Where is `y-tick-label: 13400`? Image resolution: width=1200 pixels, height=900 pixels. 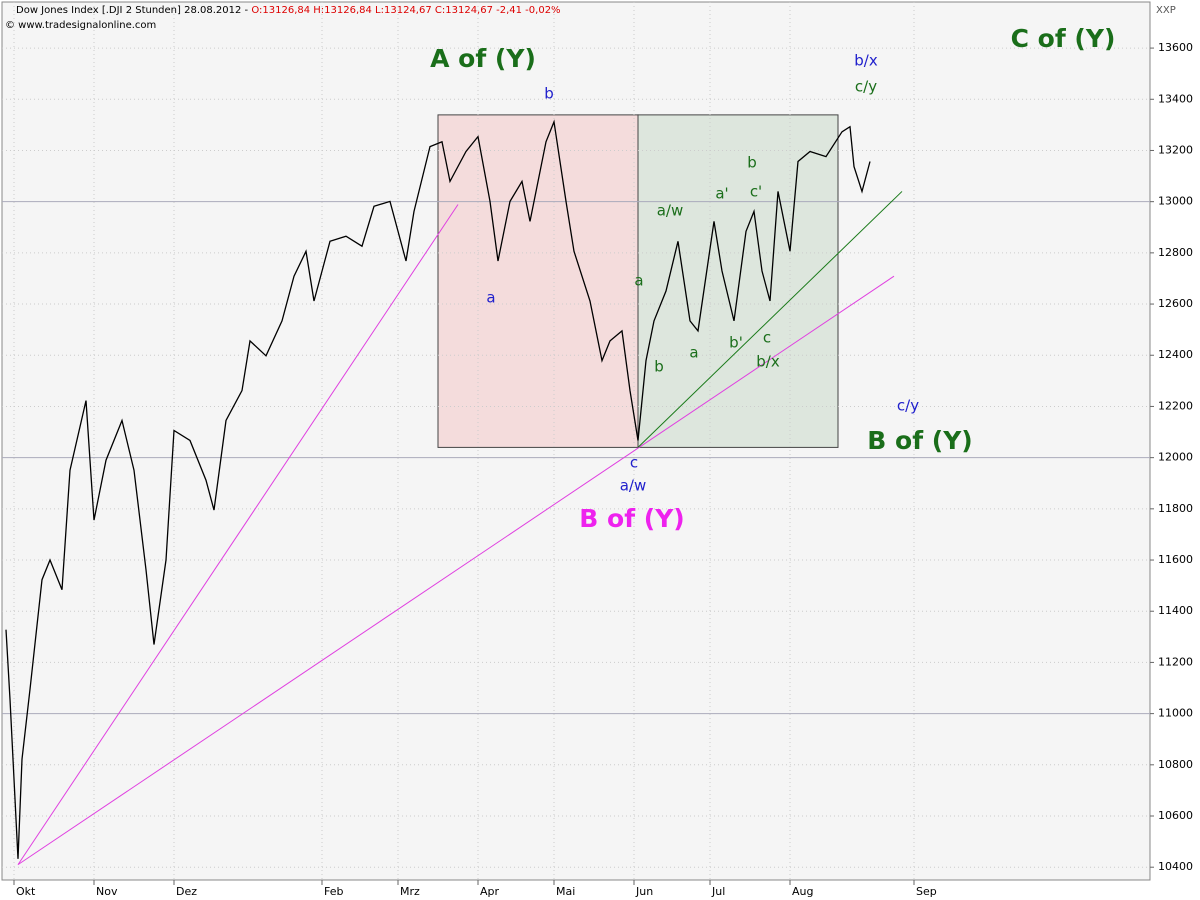 y-tick-label: 13400 is located at coordinates (1175, 98).